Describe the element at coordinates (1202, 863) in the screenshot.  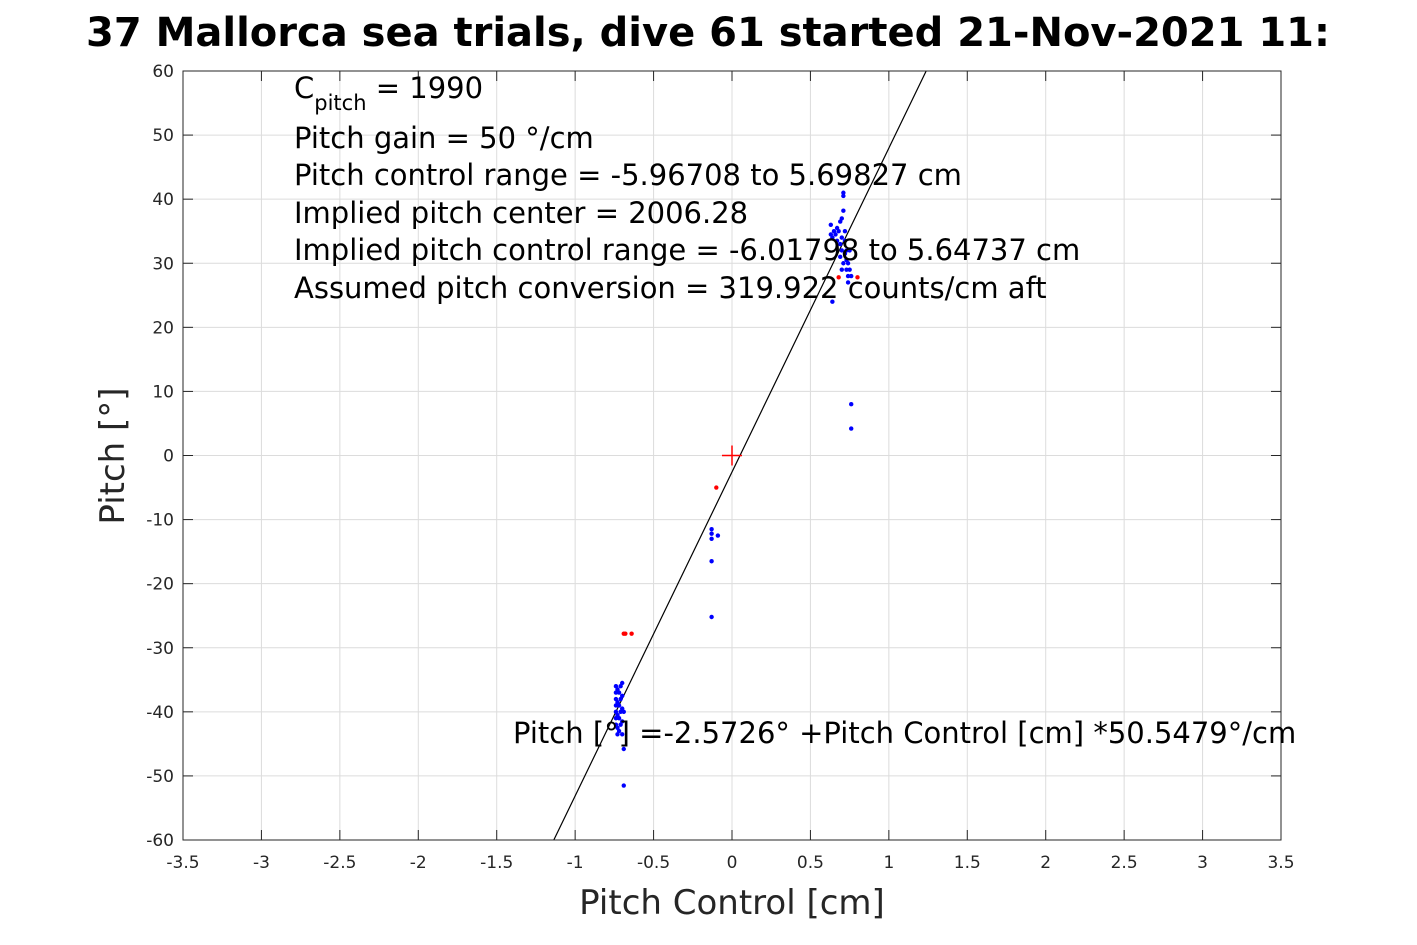
I see `x-tick-label: 3` at that location.